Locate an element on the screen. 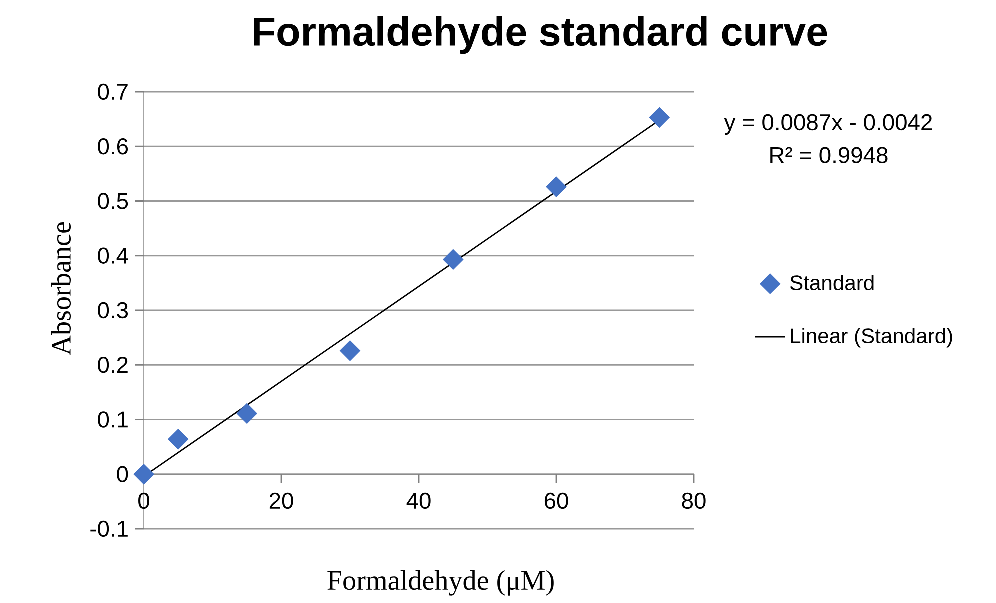 The height and width of the screenshot is (603, 996). x-tick-label: 80 is located at coordinates (694, 501).